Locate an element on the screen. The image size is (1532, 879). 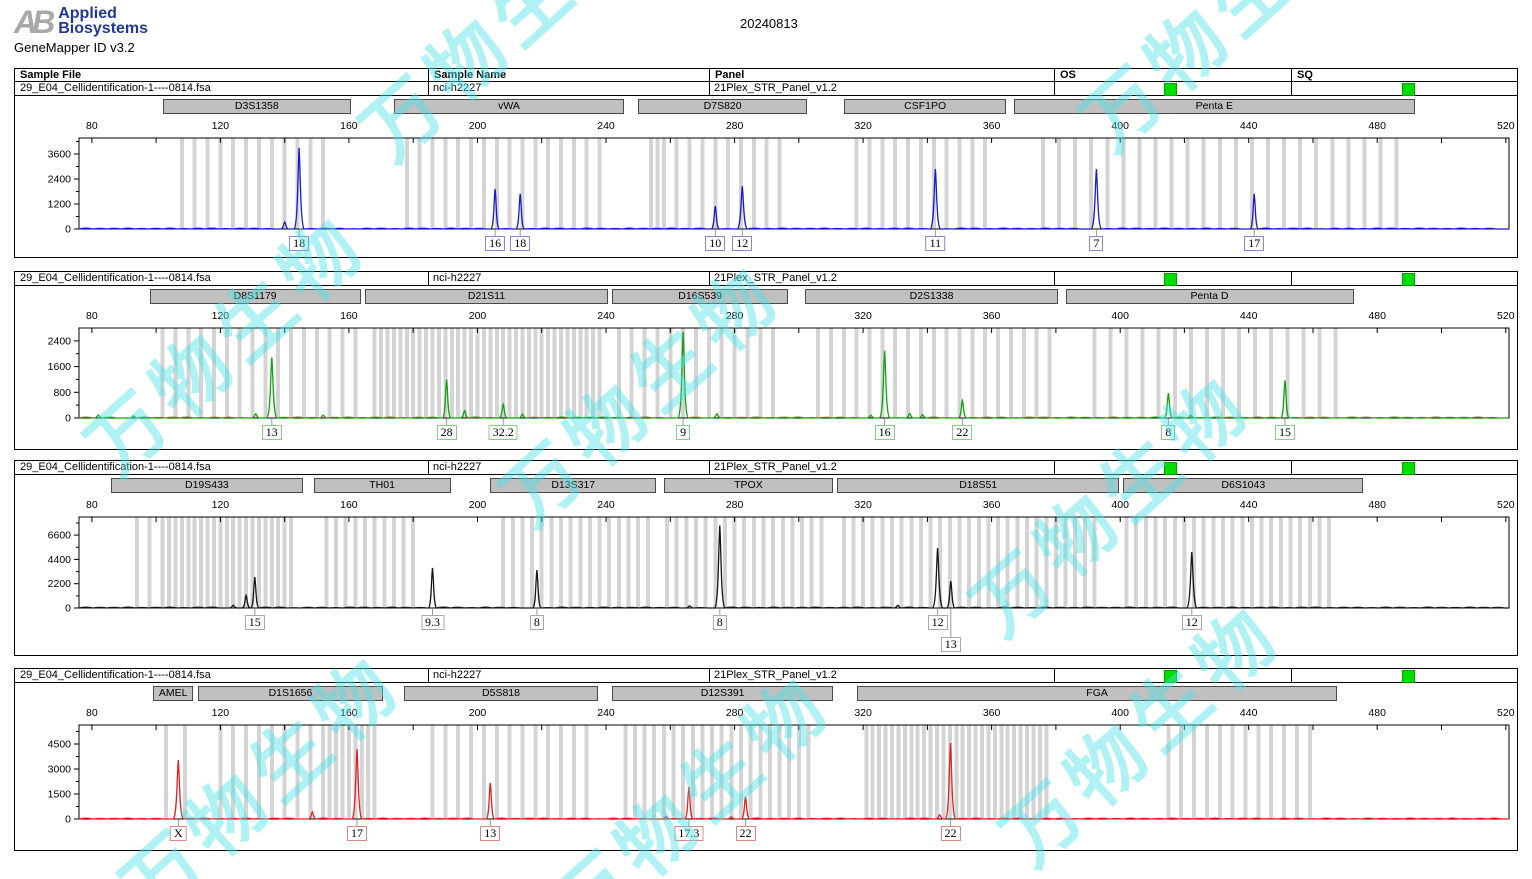
allele-label-32.2: 32.2 is located at coordinates (503, 432).